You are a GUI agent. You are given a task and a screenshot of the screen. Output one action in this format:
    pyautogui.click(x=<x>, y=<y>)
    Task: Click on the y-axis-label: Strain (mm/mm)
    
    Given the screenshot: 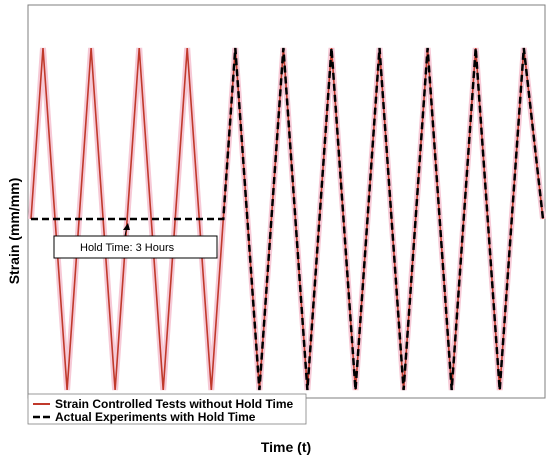 What is the action you would take?
    pyautogui.click(x=14, y=231)
    